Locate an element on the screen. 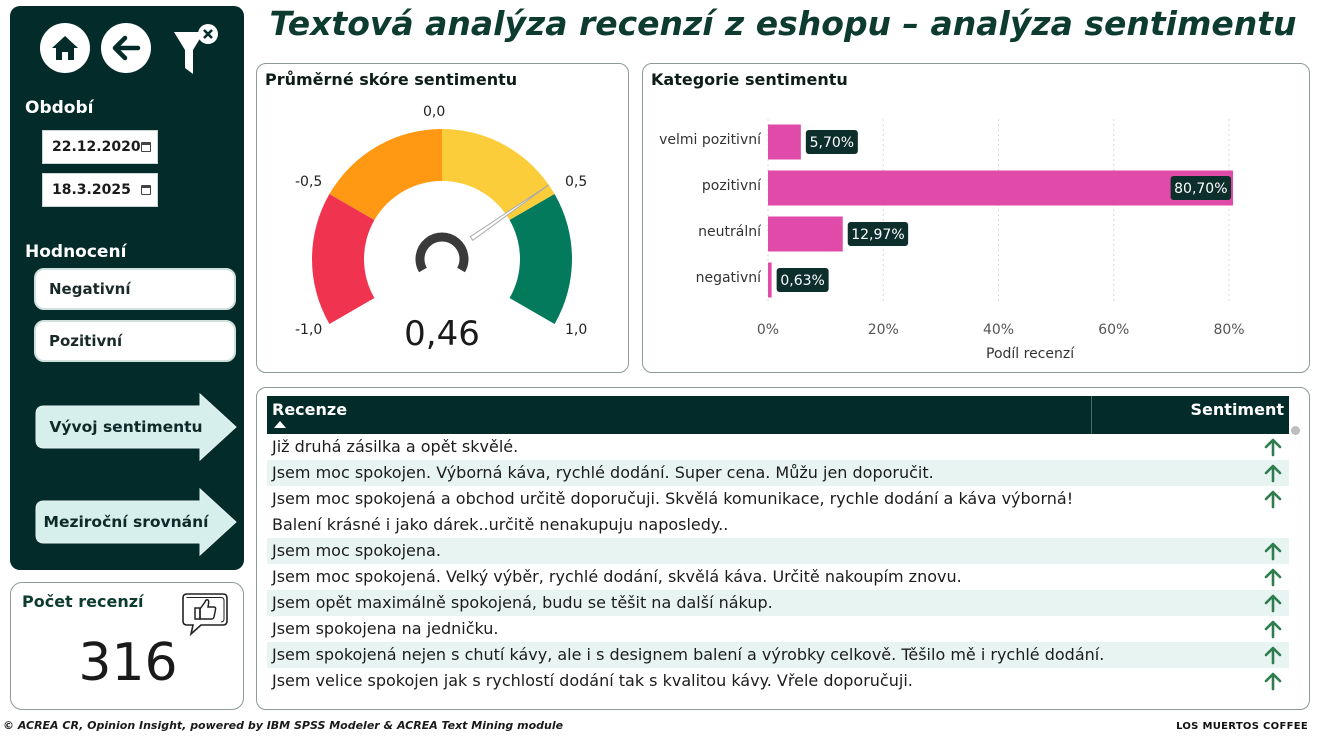 The image size is (1320, 737). table-row: Již druhá zásilka a opět skvělé. is located at coordinates (778, 447).